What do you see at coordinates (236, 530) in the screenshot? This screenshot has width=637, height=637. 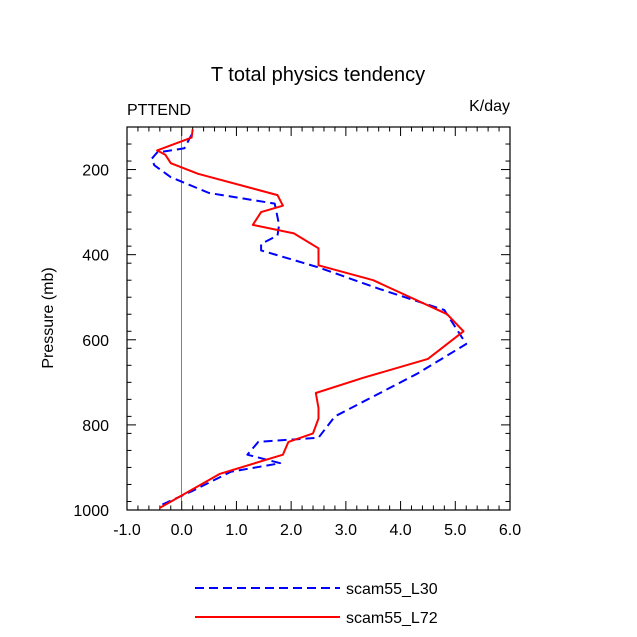 I see `x-tick-label: 1.0` at bounding box center [236, 530].